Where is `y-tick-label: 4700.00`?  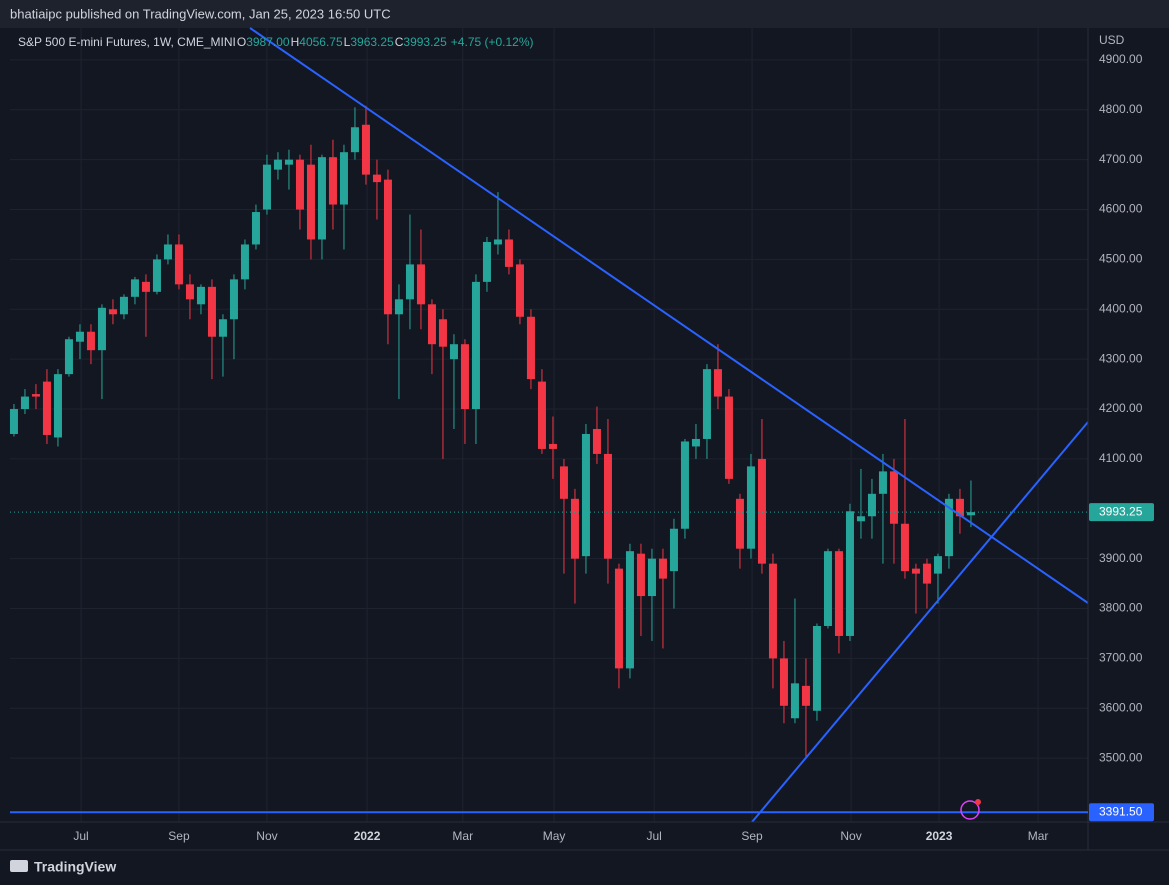 y-tick-label: 4700.00 is located at coordinates (1121, 159).